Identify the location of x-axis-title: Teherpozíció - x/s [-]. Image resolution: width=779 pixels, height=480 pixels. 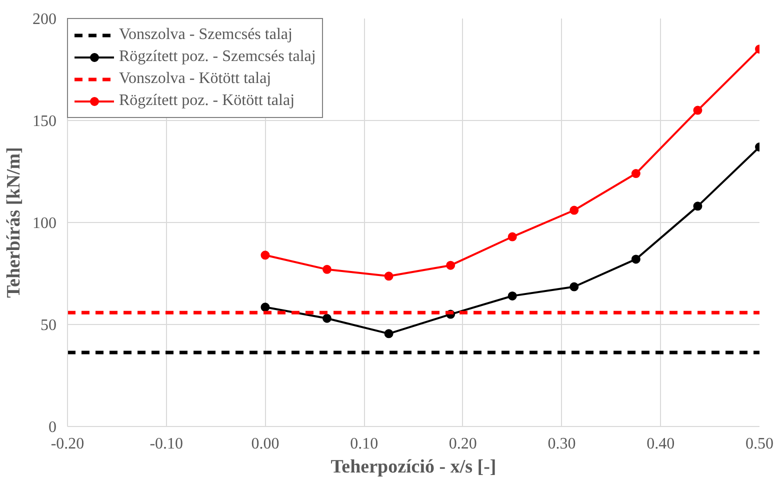
(413, 467).